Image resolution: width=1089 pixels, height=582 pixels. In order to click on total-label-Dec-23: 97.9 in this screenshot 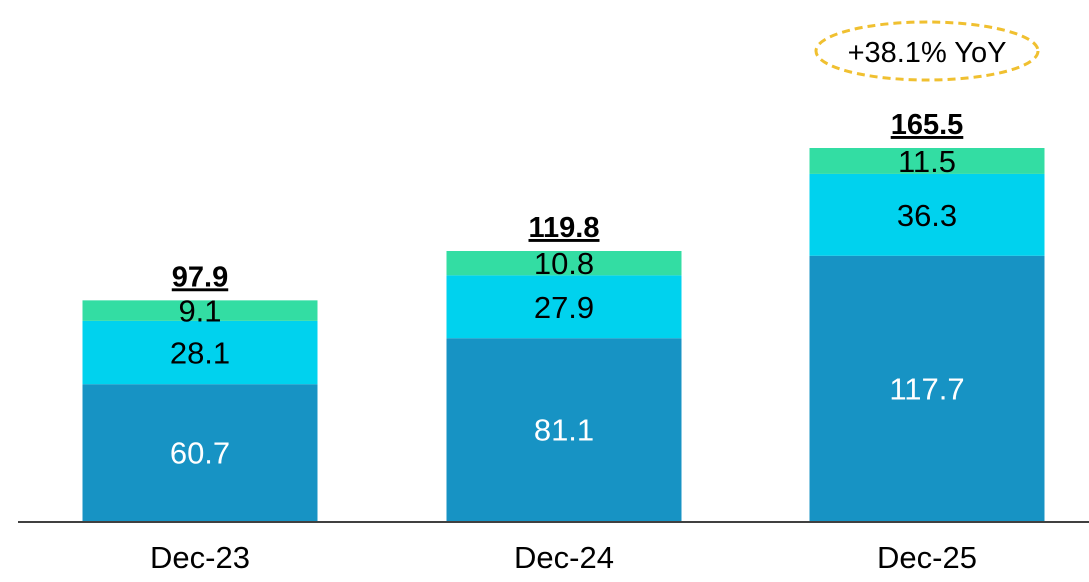, I will do `click(200, 277)`.